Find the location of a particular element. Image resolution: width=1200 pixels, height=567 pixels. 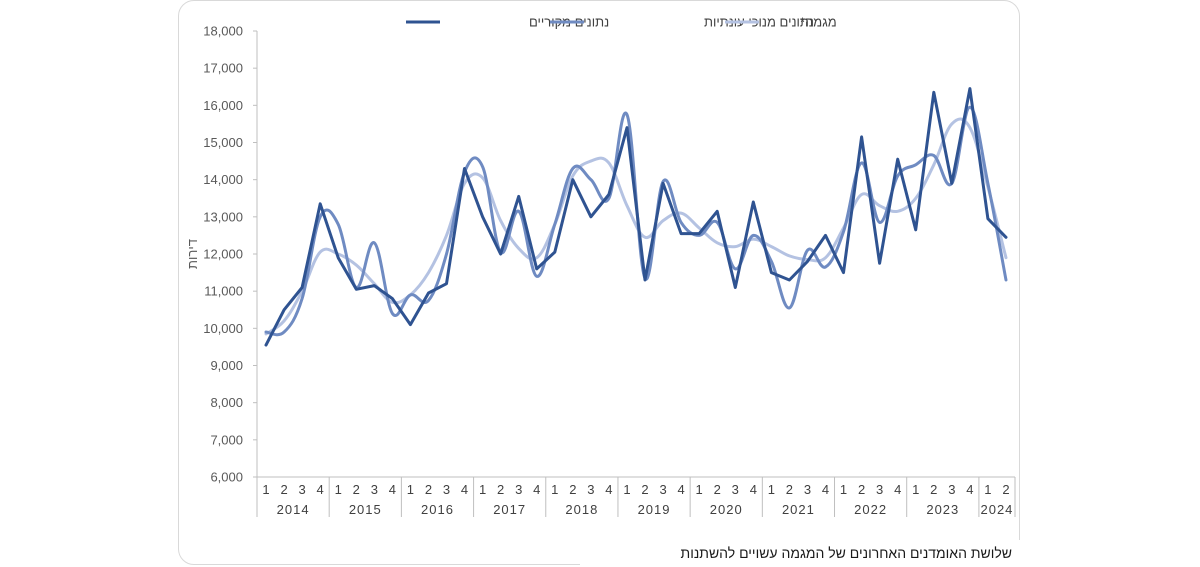

y-tick-label: 13,000 is located at coordinates (223, 216).